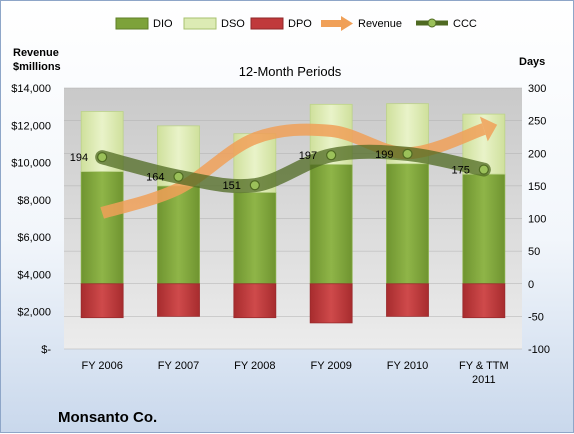 This screenshot has height=434, width=574. Describe the element at coordinates (534, 252) in the screenshot. I see `right-tick-label: 50` at that location.